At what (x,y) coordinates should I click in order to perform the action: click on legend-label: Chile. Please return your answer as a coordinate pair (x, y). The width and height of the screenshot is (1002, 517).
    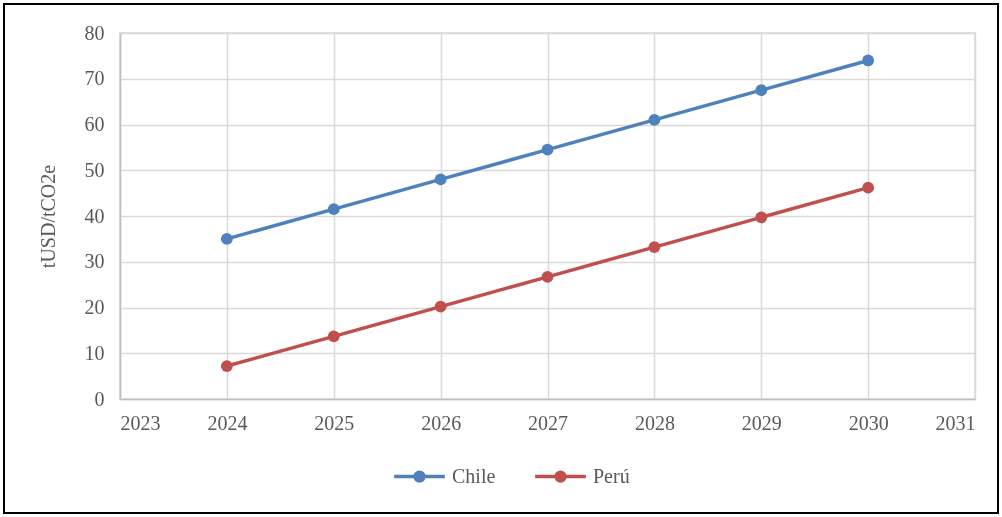
    Looking at the image, I should click on (474, 475).